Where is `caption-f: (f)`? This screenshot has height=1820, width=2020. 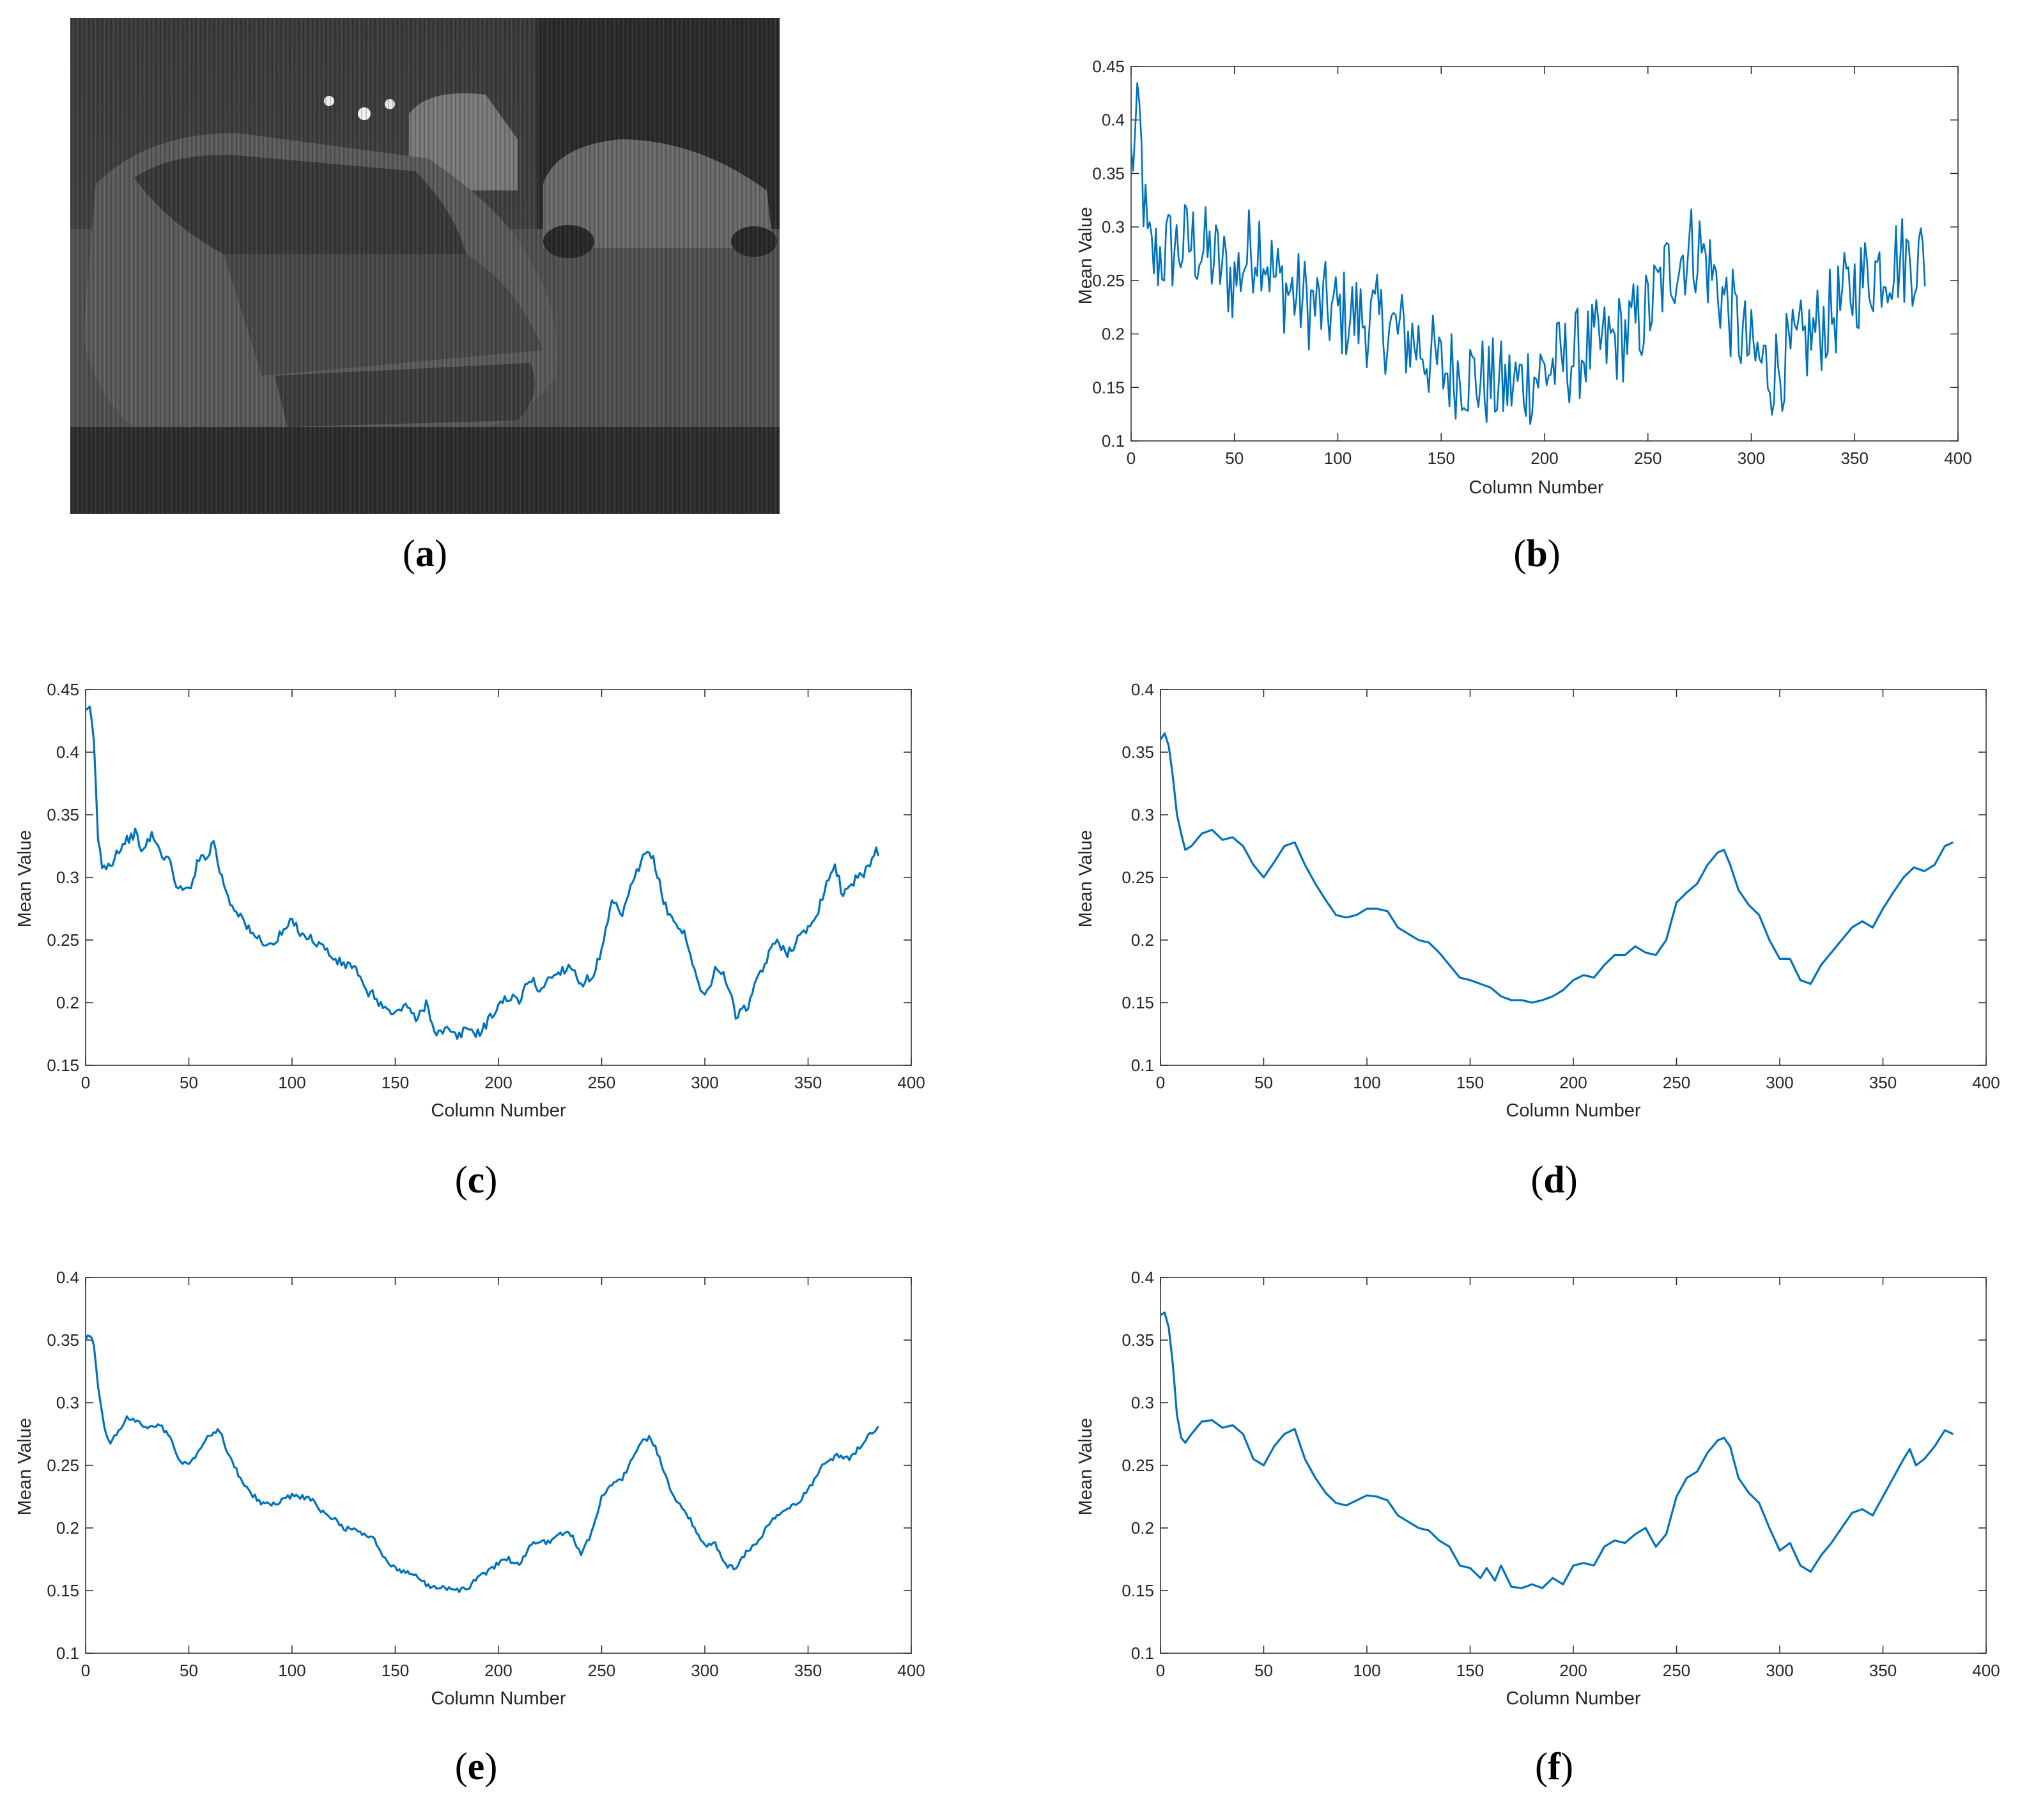
caption-f: (f) is located at coordinates (1554, 1766).